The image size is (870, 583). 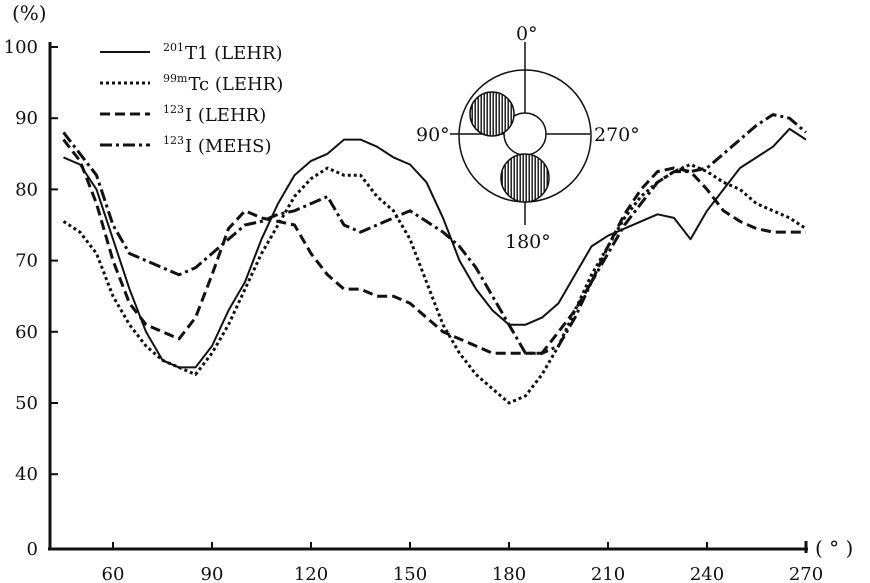 I want to click on y-tick-label: 70, so click(x=26, y=261).